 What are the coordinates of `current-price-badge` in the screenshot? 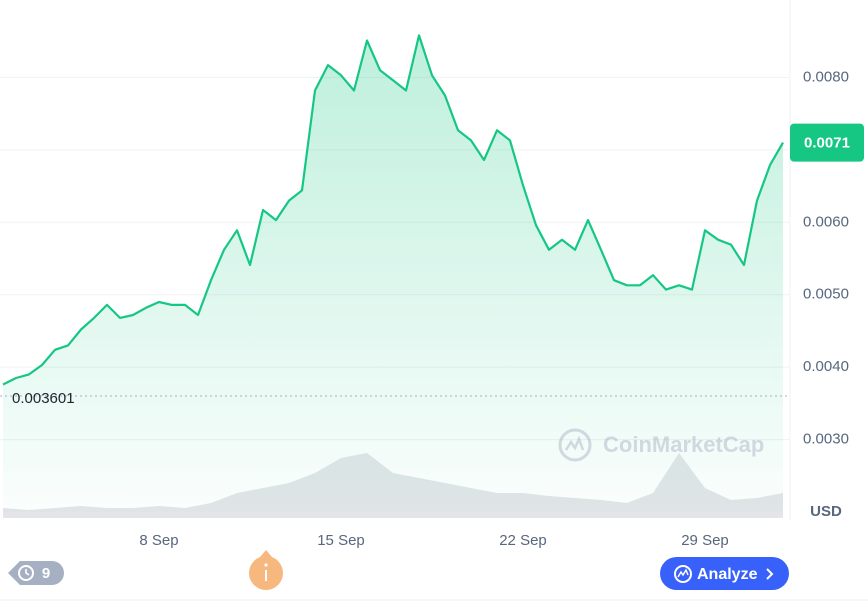 It's located at (827, 142).